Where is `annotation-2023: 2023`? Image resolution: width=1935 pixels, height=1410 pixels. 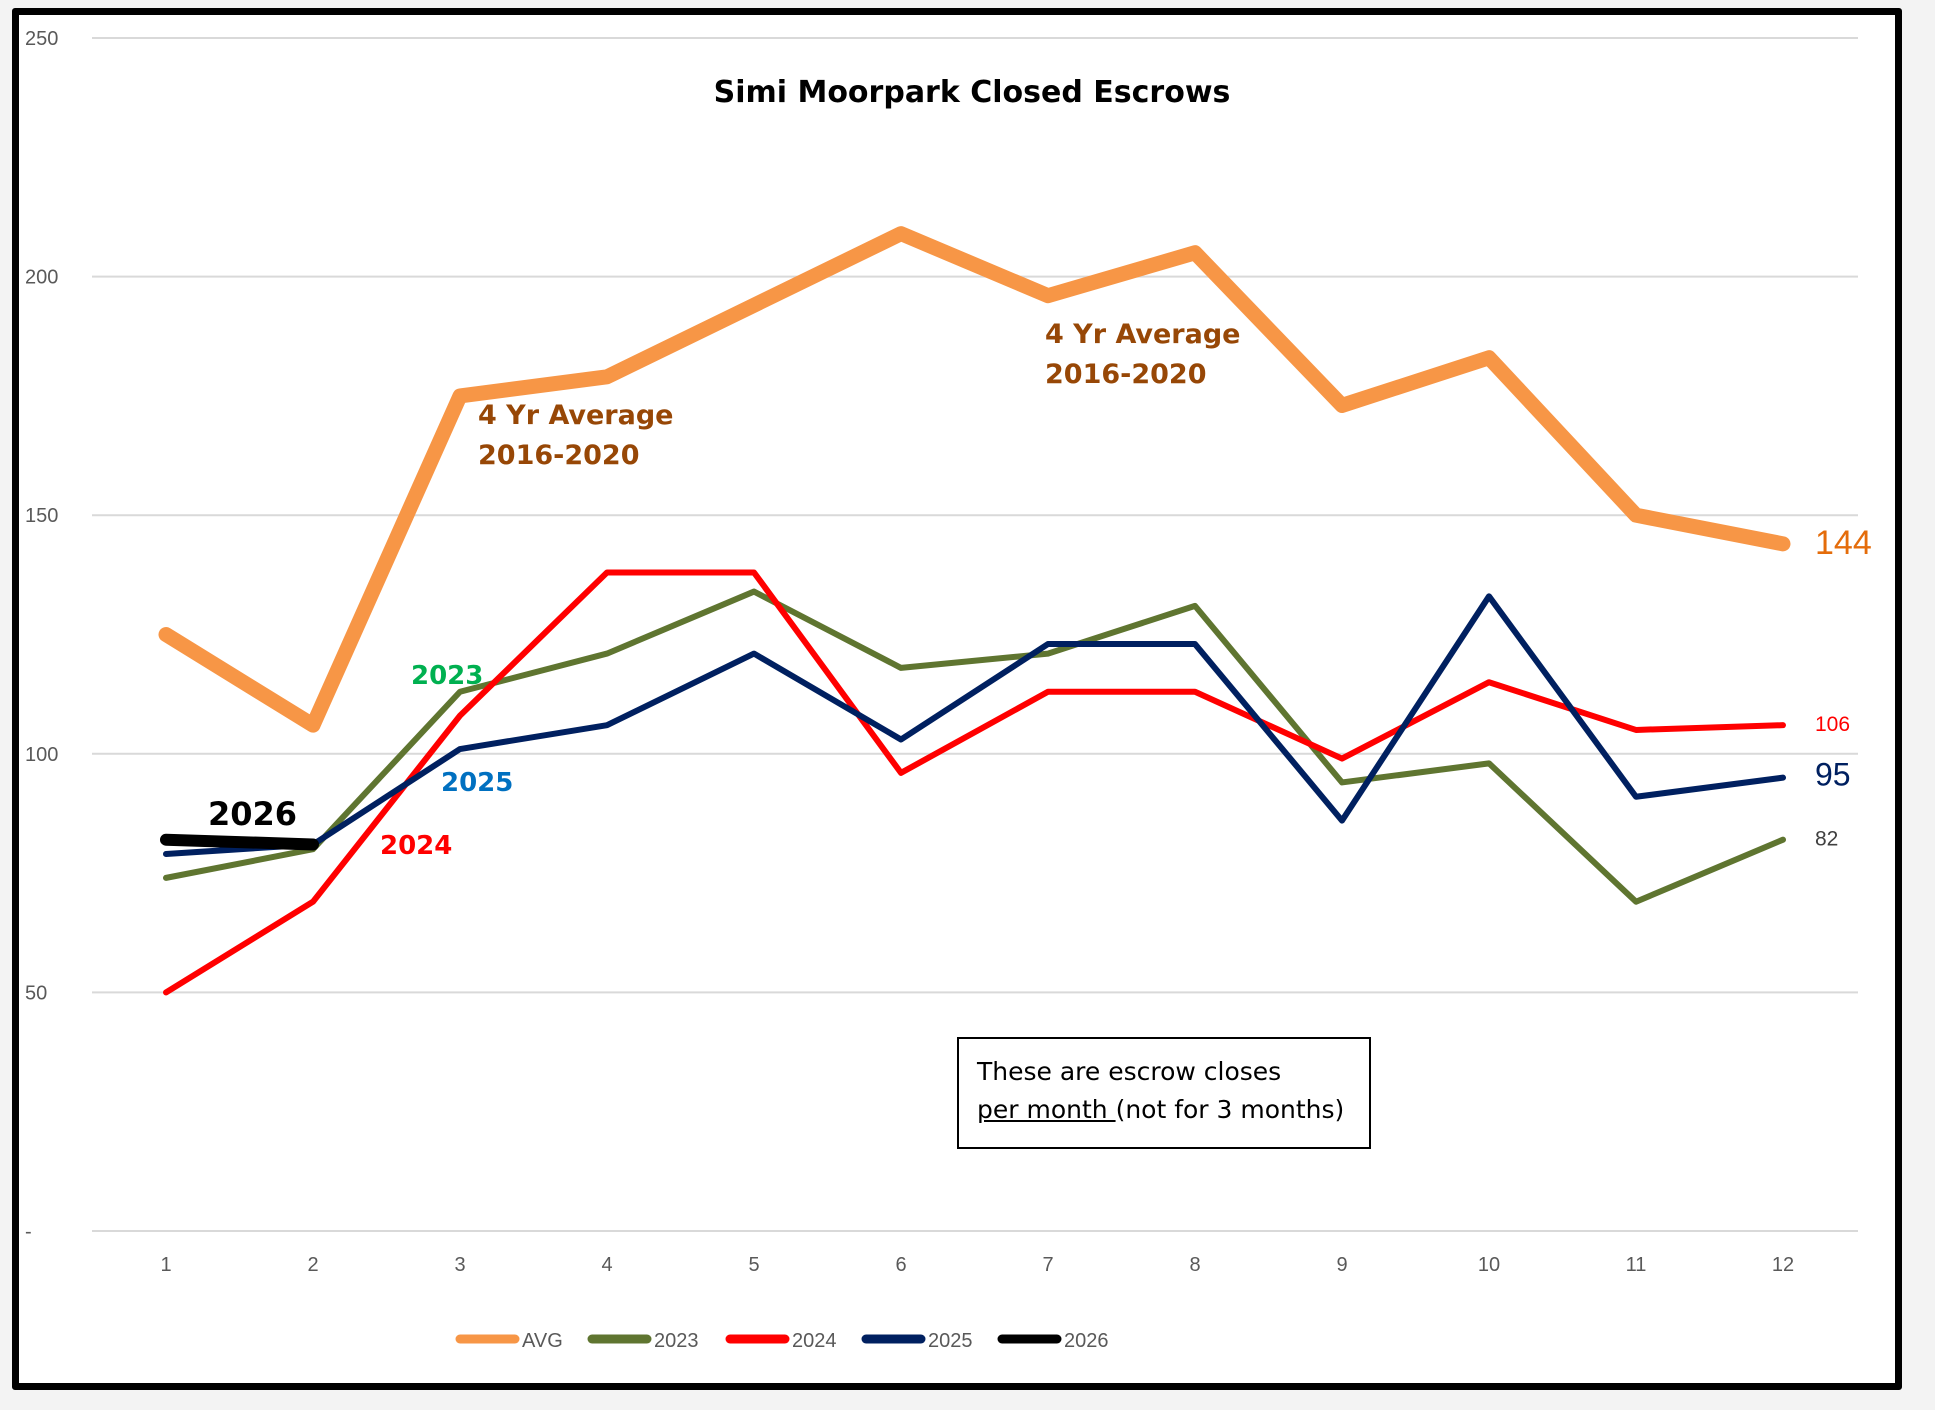
annotation-2023: 2023 is located at coordinates (447, 676).